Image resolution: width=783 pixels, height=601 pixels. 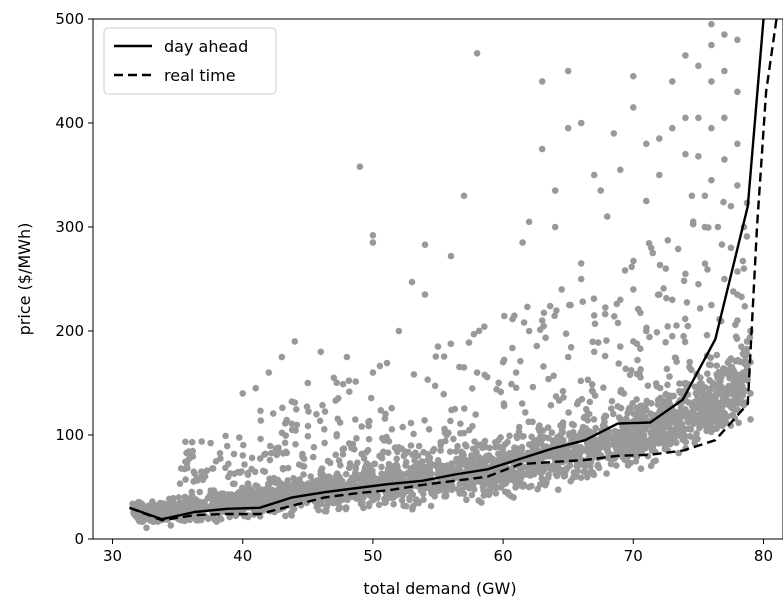 What do you see at coordinates (200, 75) in the screenshot?
I see `legend-label-real-time: real time` at bounding box center [200, 75].